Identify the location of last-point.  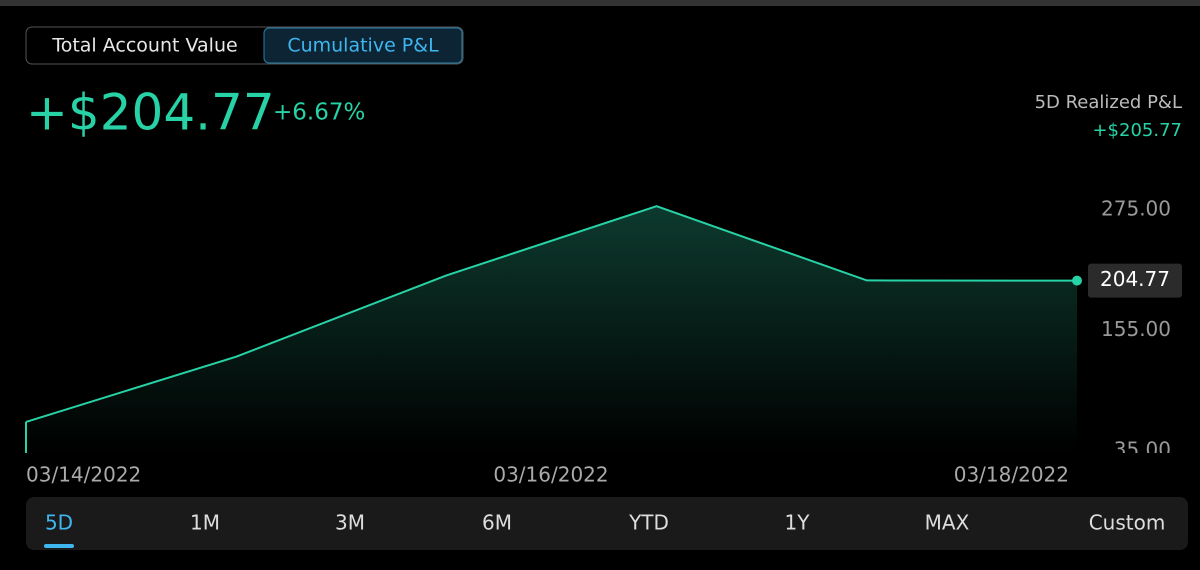
(1077, 280).